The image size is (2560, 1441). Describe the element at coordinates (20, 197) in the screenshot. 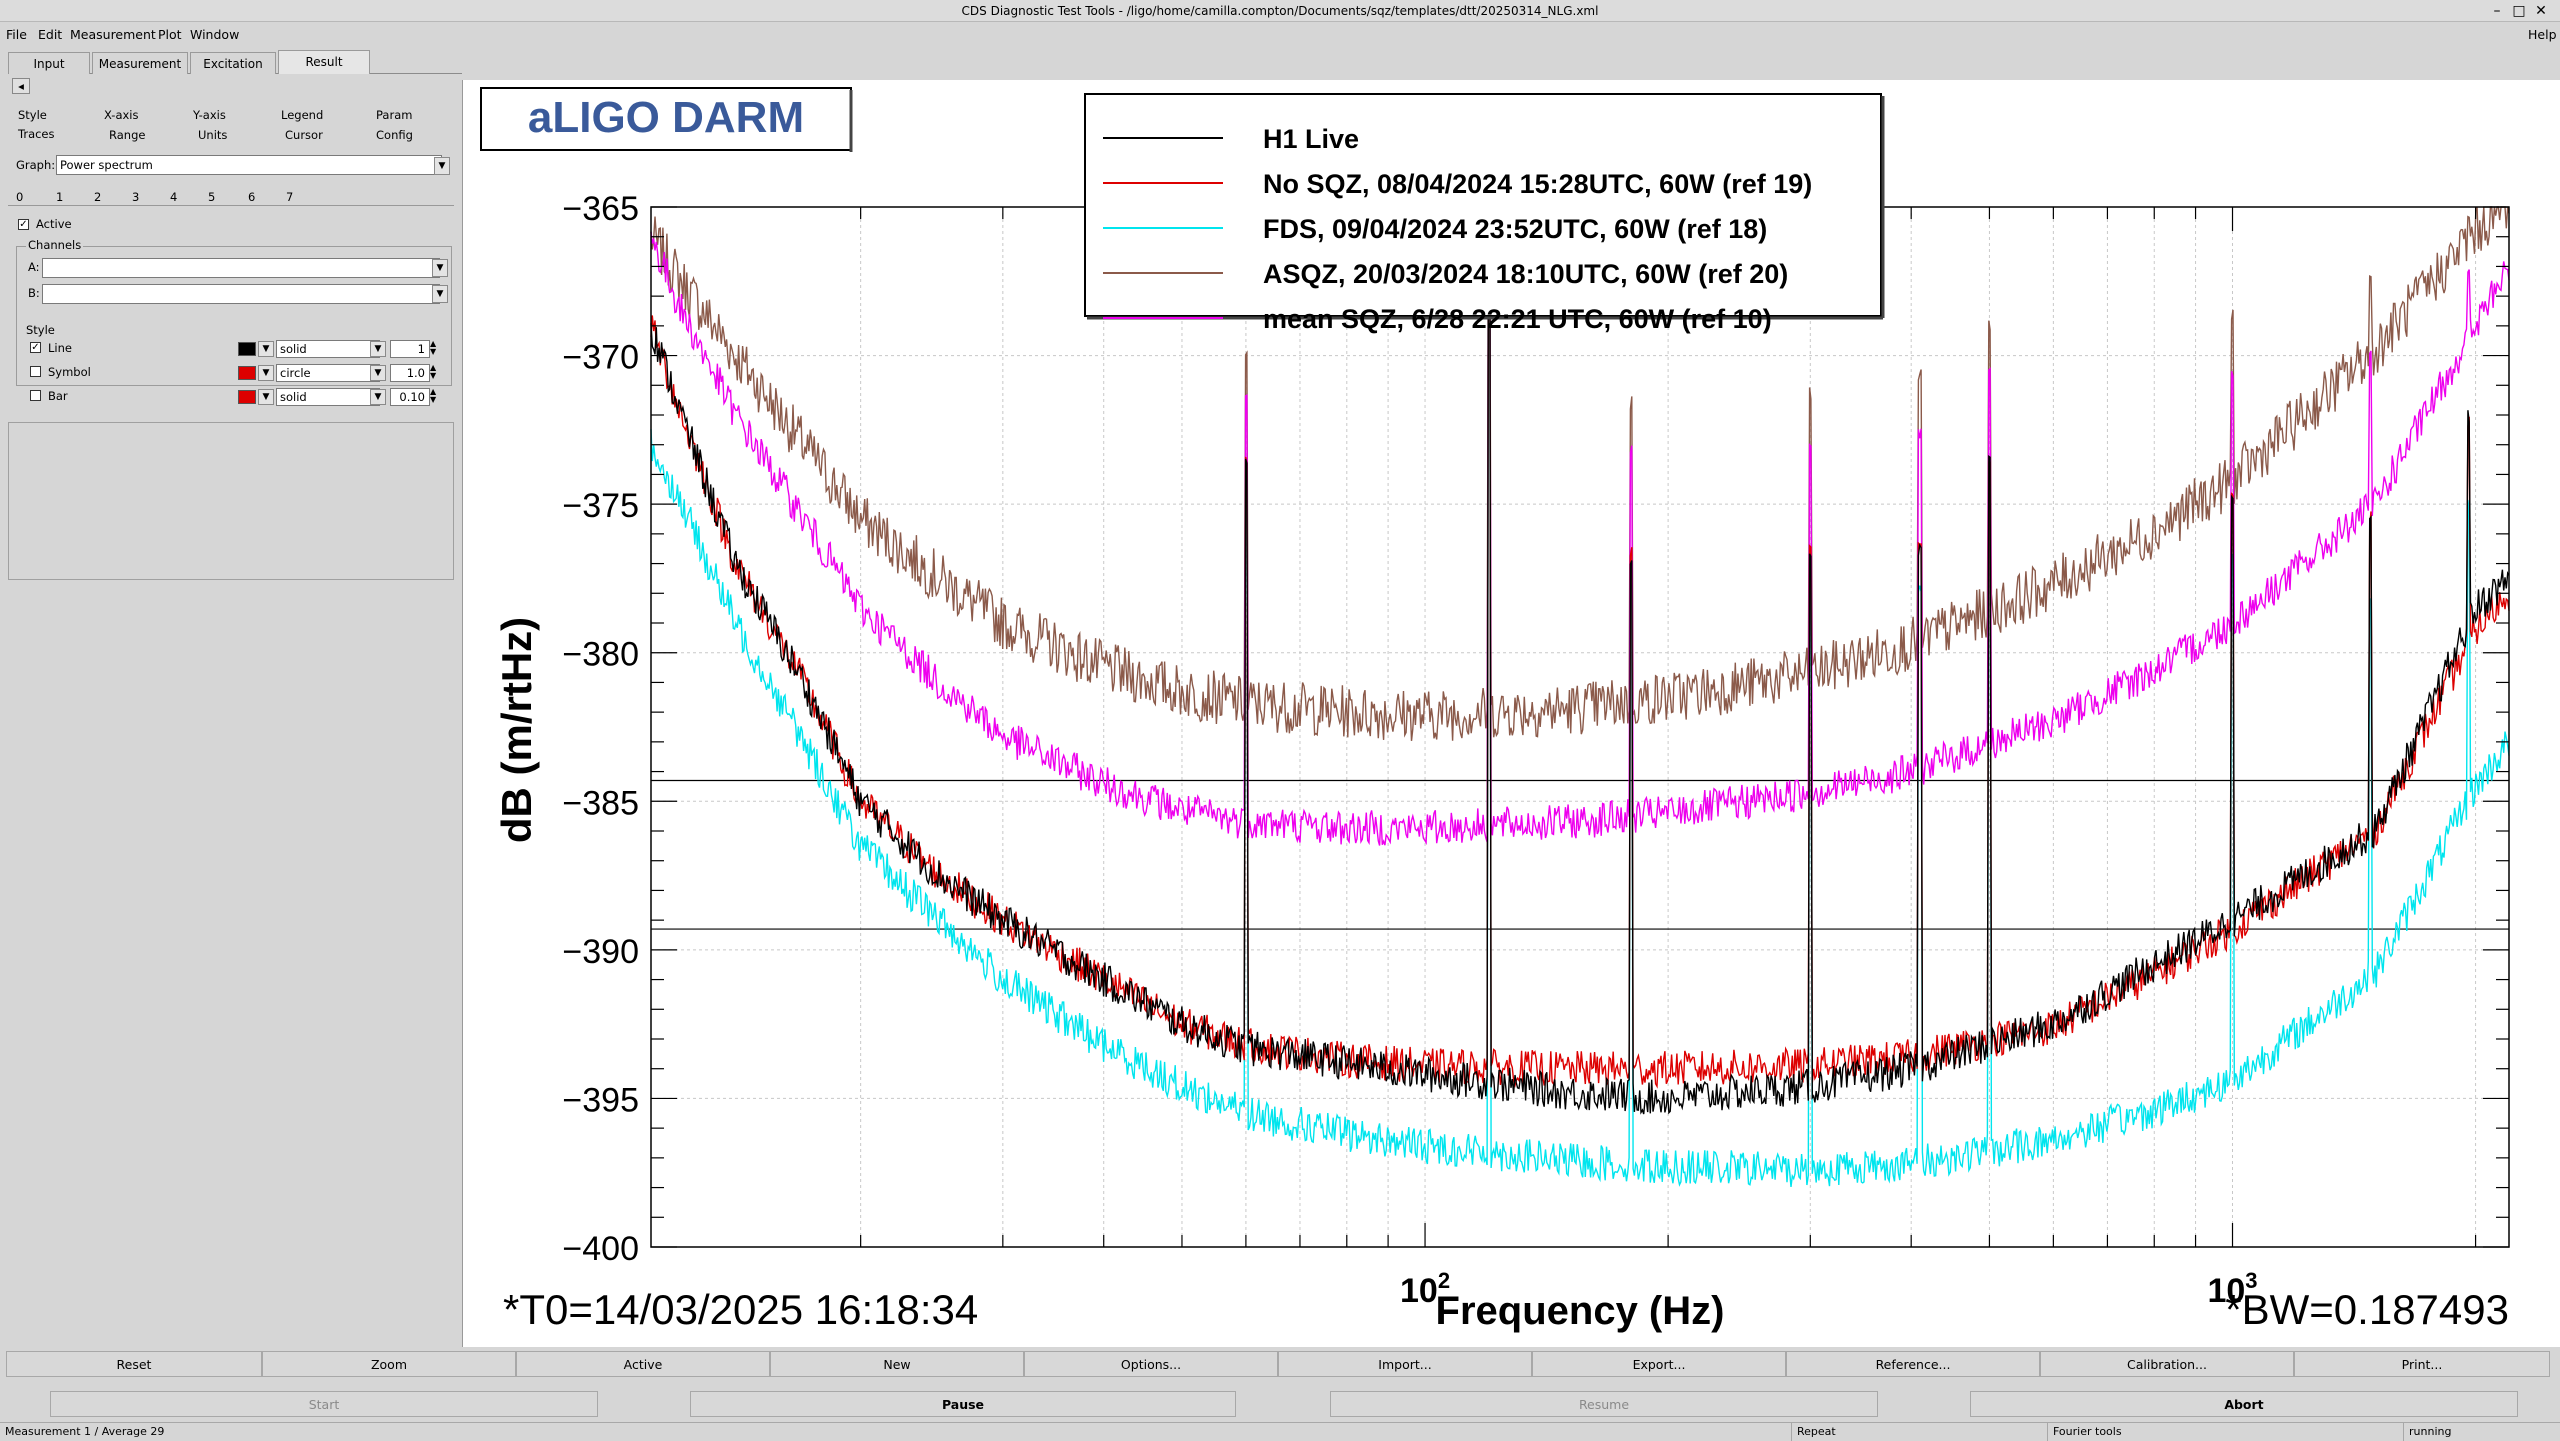

I see `trace-tab-0: 0` at that location.